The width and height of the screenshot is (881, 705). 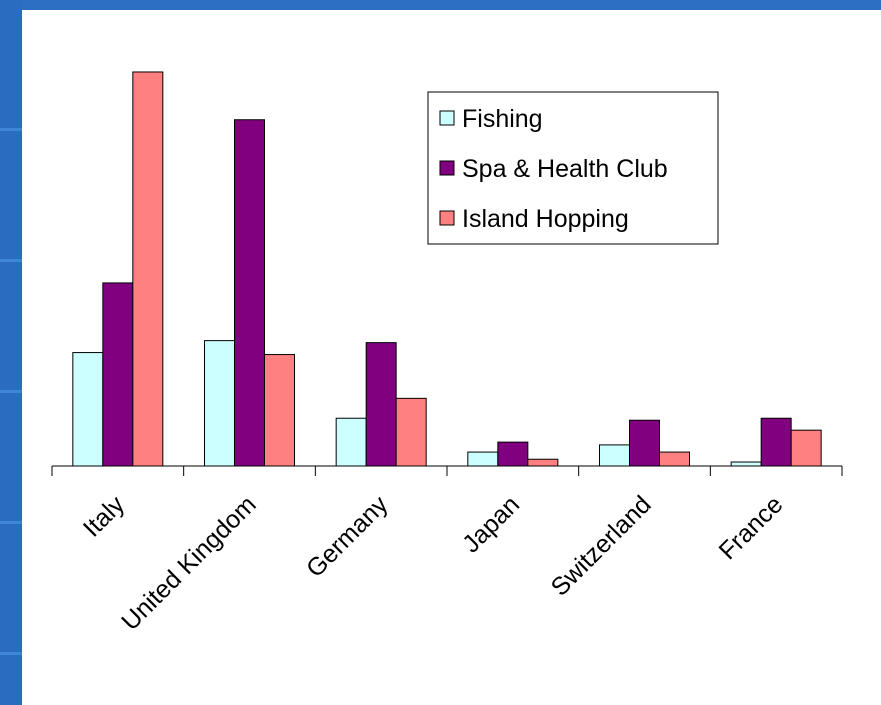 I want to click on x-axis-ticks, so click(x=447, y=471).